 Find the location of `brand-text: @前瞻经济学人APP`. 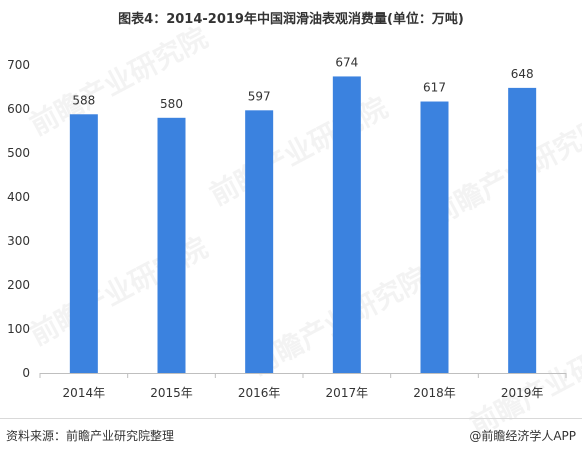

brand-text: @前瞻经济学人APP is located at coordinates (522, 436).